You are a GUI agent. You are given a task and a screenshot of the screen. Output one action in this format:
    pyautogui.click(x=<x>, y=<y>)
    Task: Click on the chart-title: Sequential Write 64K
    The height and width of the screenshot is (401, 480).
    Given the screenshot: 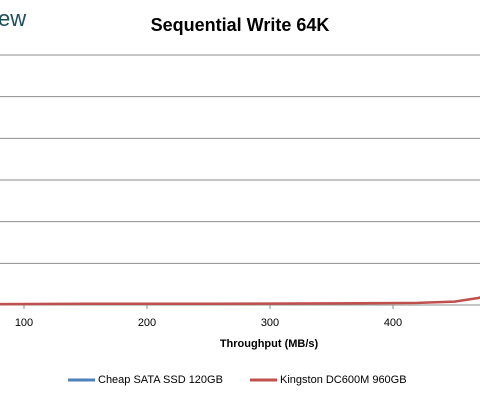 What is the action you would take?
    pyautogui.click(x=240, y=25)
    